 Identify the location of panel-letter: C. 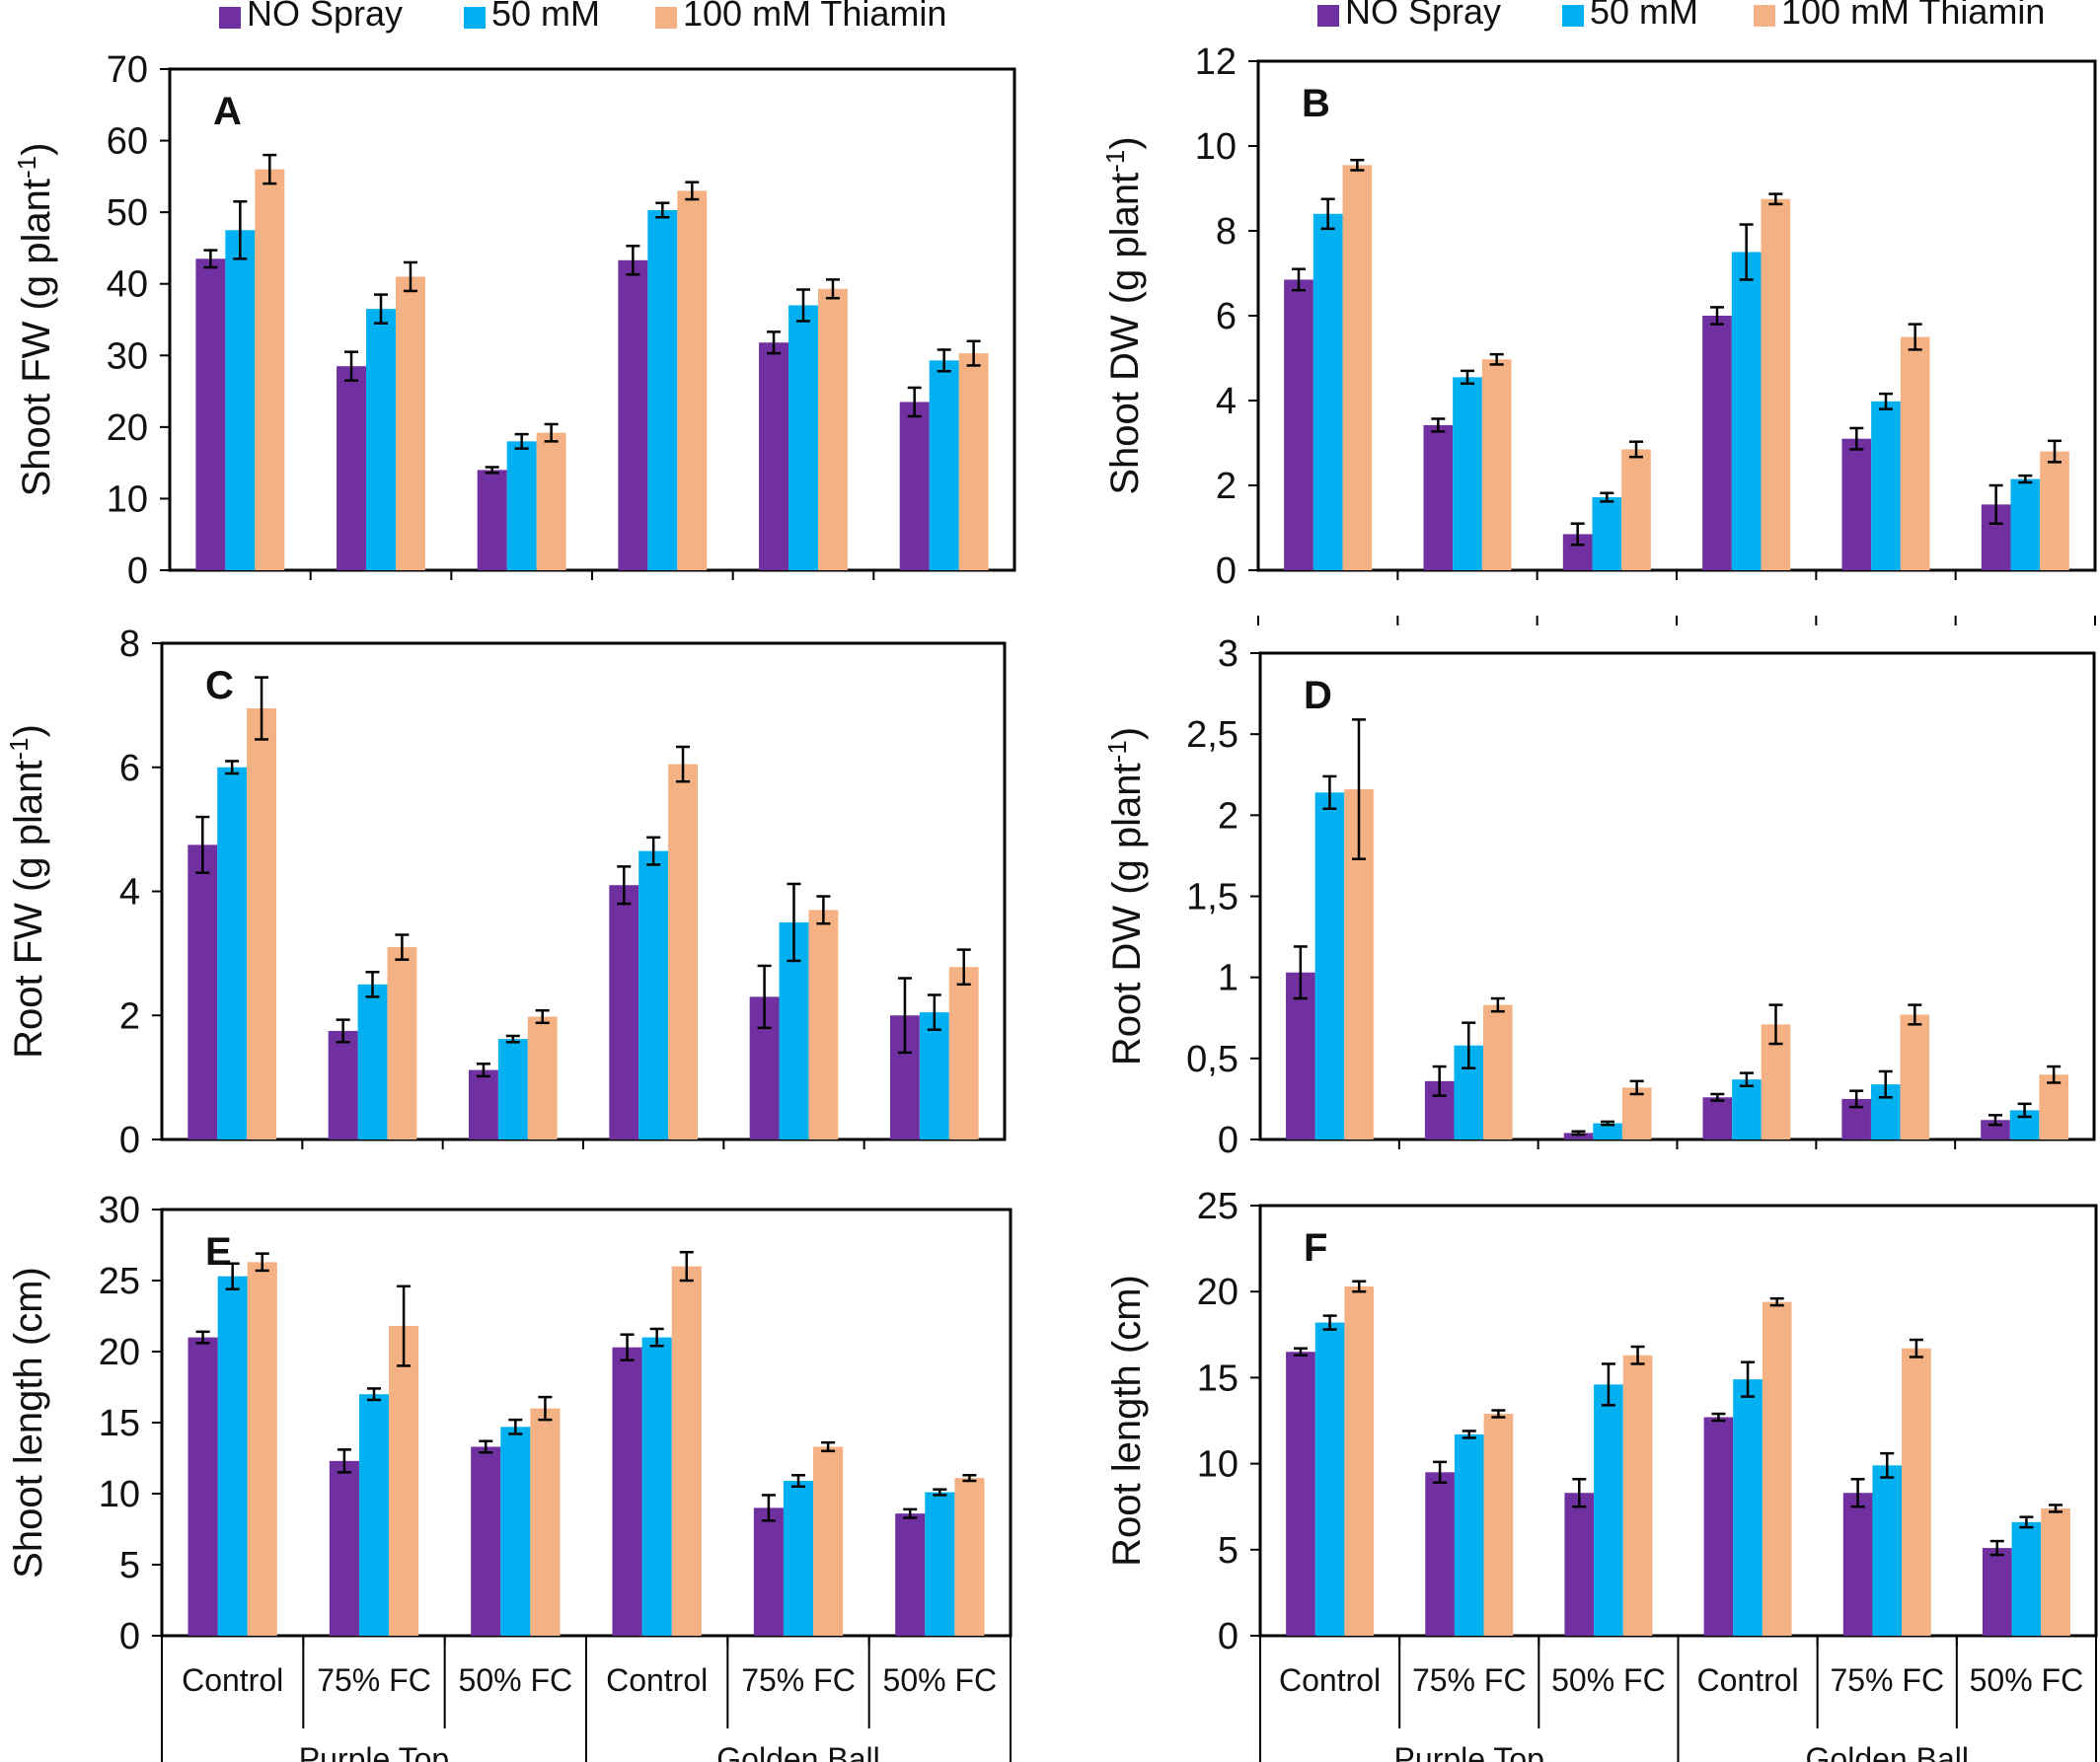
(219, 686).